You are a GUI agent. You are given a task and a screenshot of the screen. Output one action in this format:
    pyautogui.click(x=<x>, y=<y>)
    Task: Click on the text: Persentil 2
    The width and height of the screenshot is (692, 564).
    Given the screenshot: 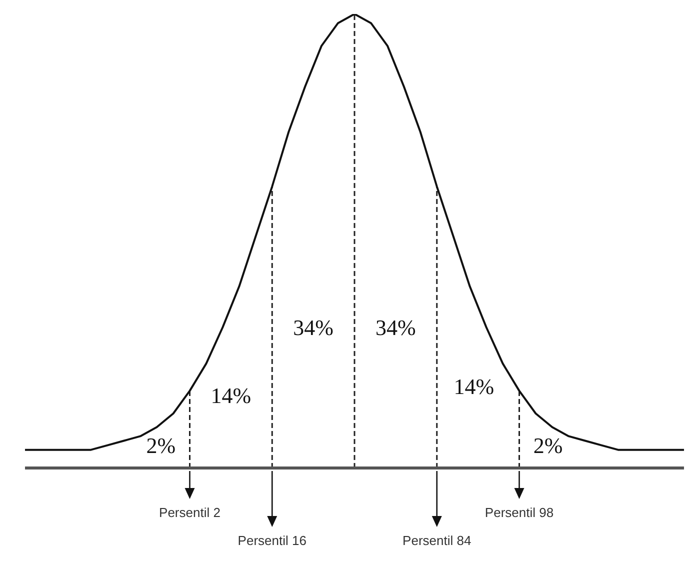 What is the action you would take?
    pyautogui.click(x=189, y=512)
    